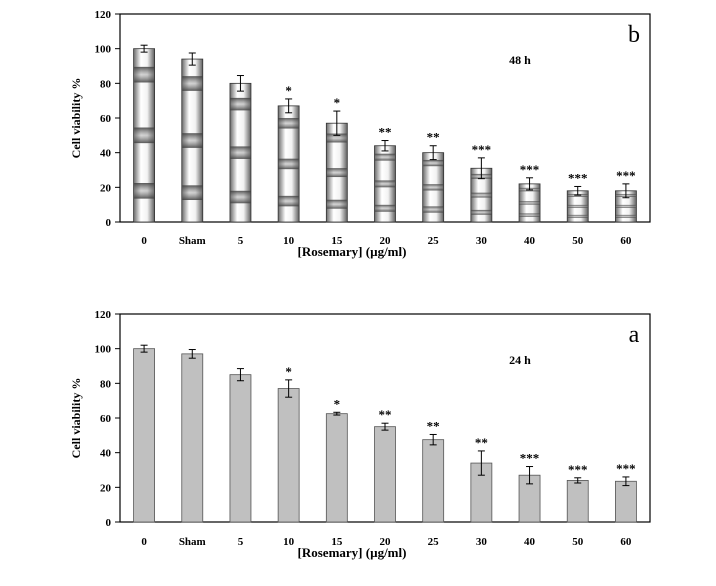 Image resolution: width=716 pixels, height=586 pixels. Describe the element at coordinates (634, 35) in the screenshot. I see `panel-letter: b` at that location.